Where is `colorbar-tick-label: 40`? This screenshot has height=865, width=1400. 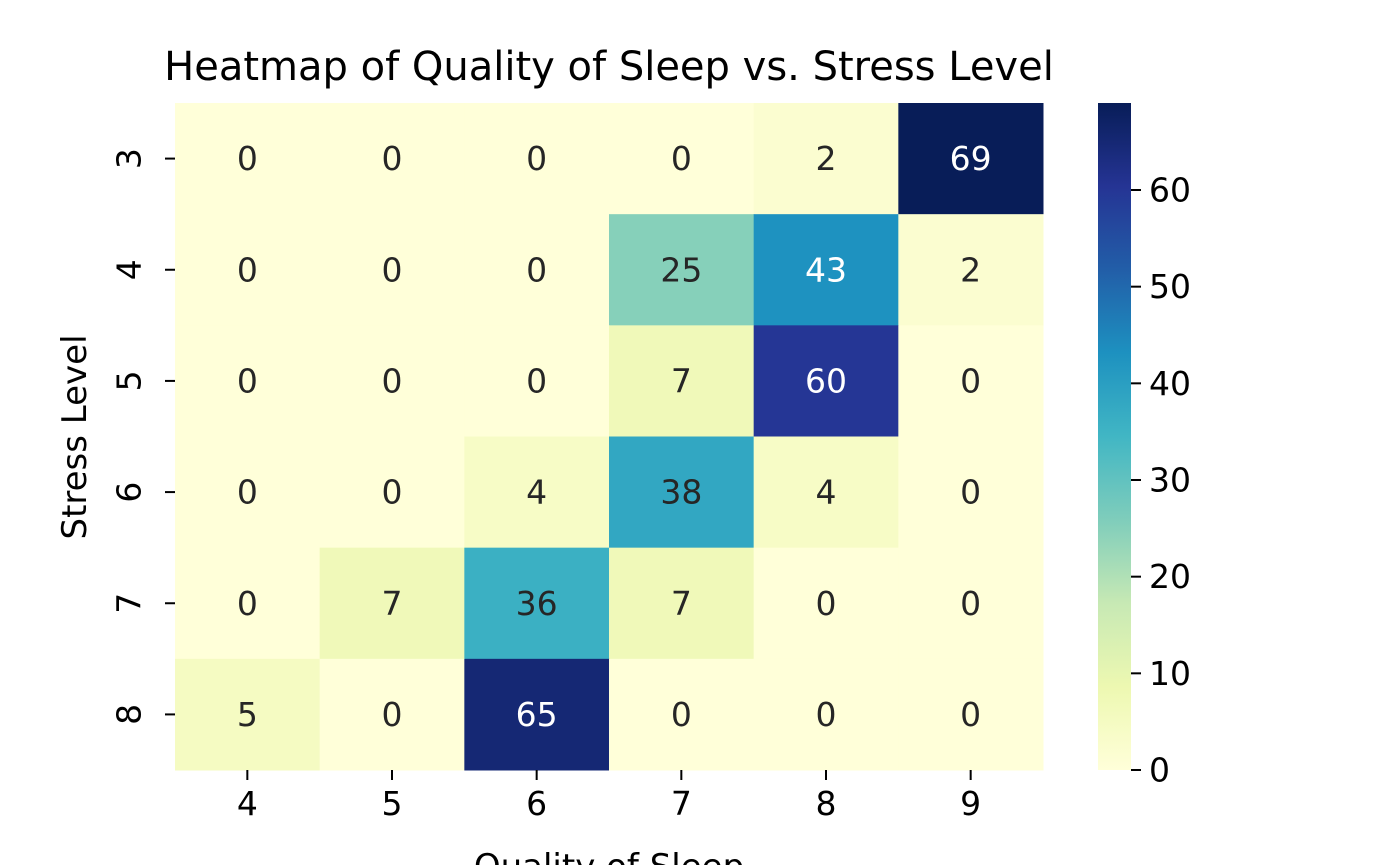 colorbar-tick-label: 40 is located at coordinates (1170, 383).